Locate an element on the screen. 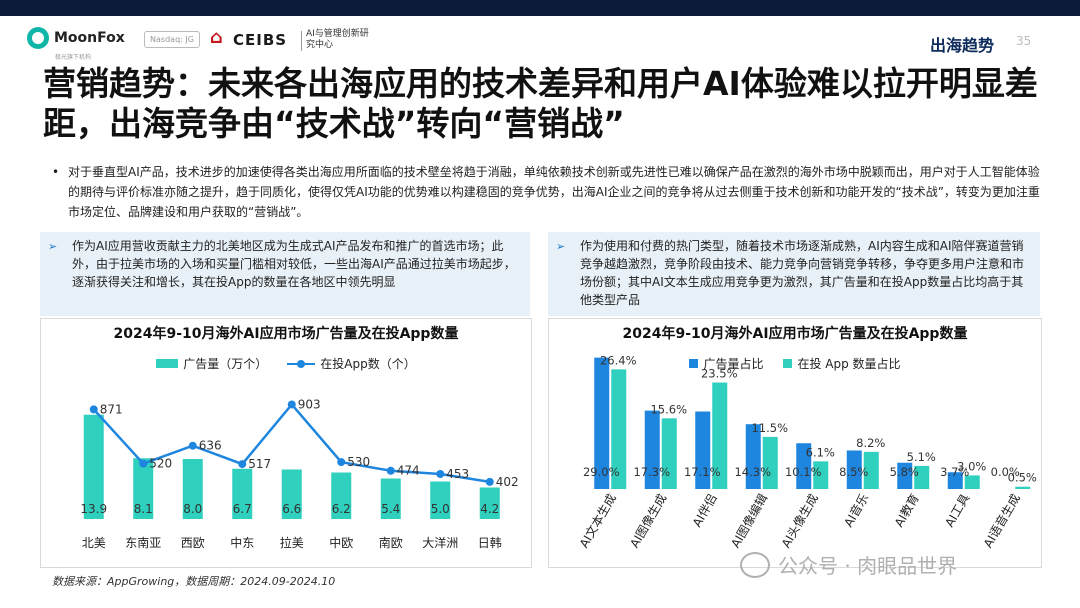  ad-share-label: 17.1% is located at coordinates (702, 472).